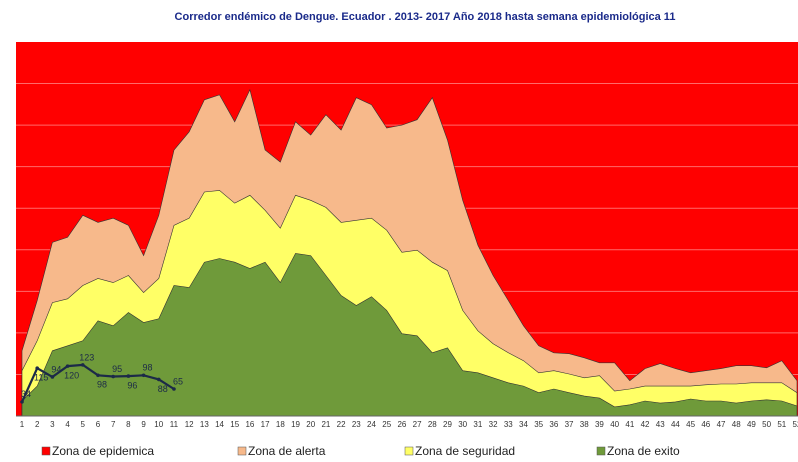  Describe the element at coordinates (721, 424) in the screenshot. I see `x-tick-label: 47` at that location.